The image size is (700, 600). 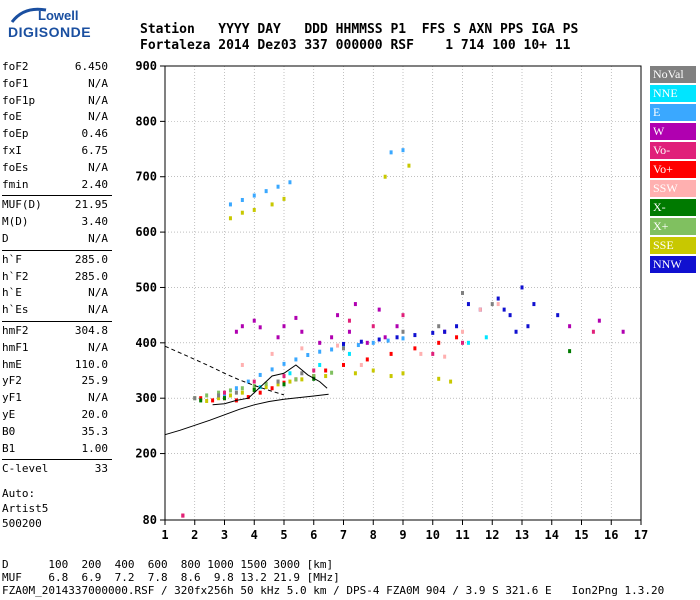 I want to click on param-label: M(D), so click(x=15, y=222).